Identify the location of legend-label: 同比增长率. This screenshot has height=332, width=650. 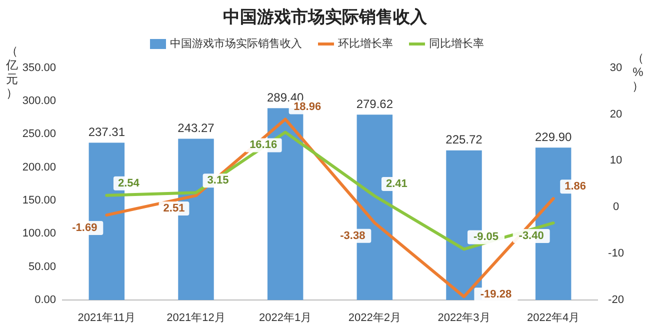
(456, 43).